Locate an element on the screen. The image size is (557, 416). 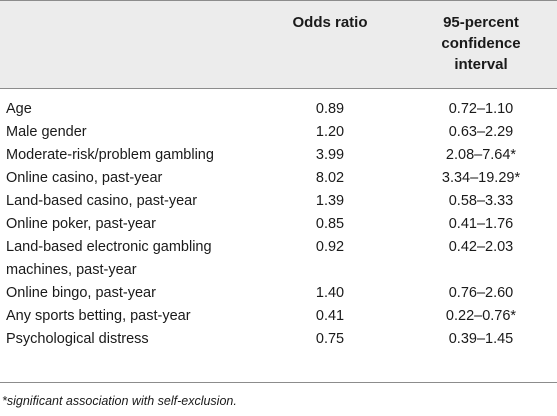
row-odds-ratio: 0.75 is located at coordinates (330, 339).